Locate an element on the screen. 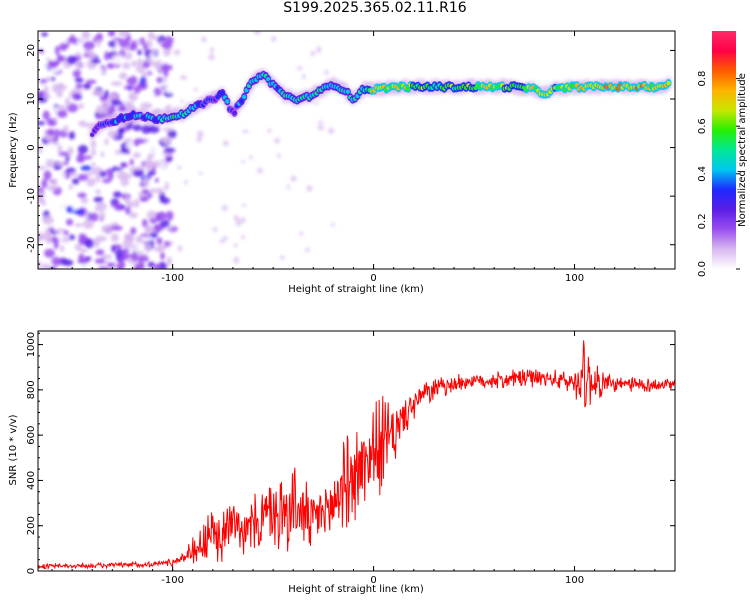 Image resolution: width=750 pixels, height=600 pixels. colorbar-tick-label: 0.8 is located at coordinates (702, 79).